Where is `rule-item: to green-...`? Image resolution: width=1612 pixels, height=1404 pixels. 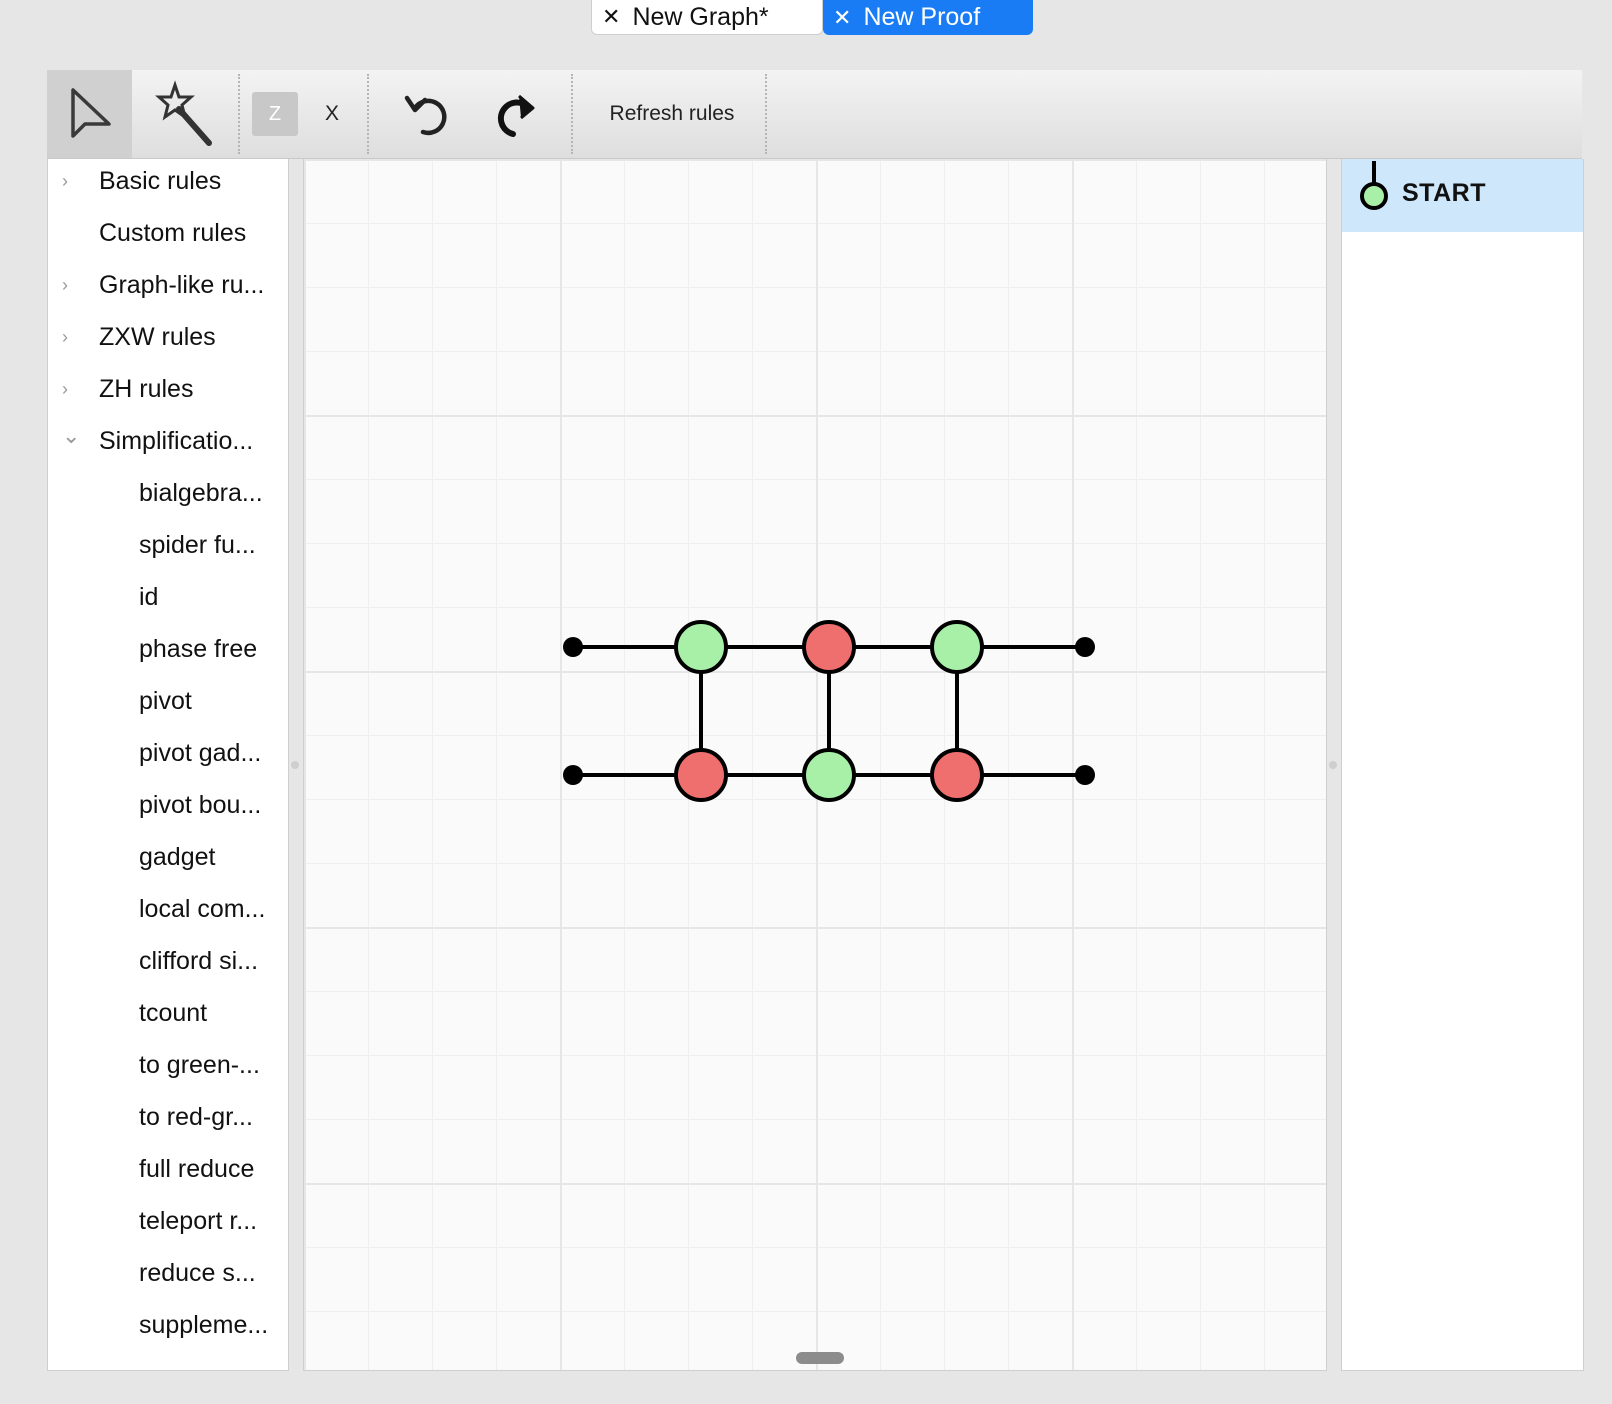 rule-item: to green-... is located at coordinates (168, 1065).